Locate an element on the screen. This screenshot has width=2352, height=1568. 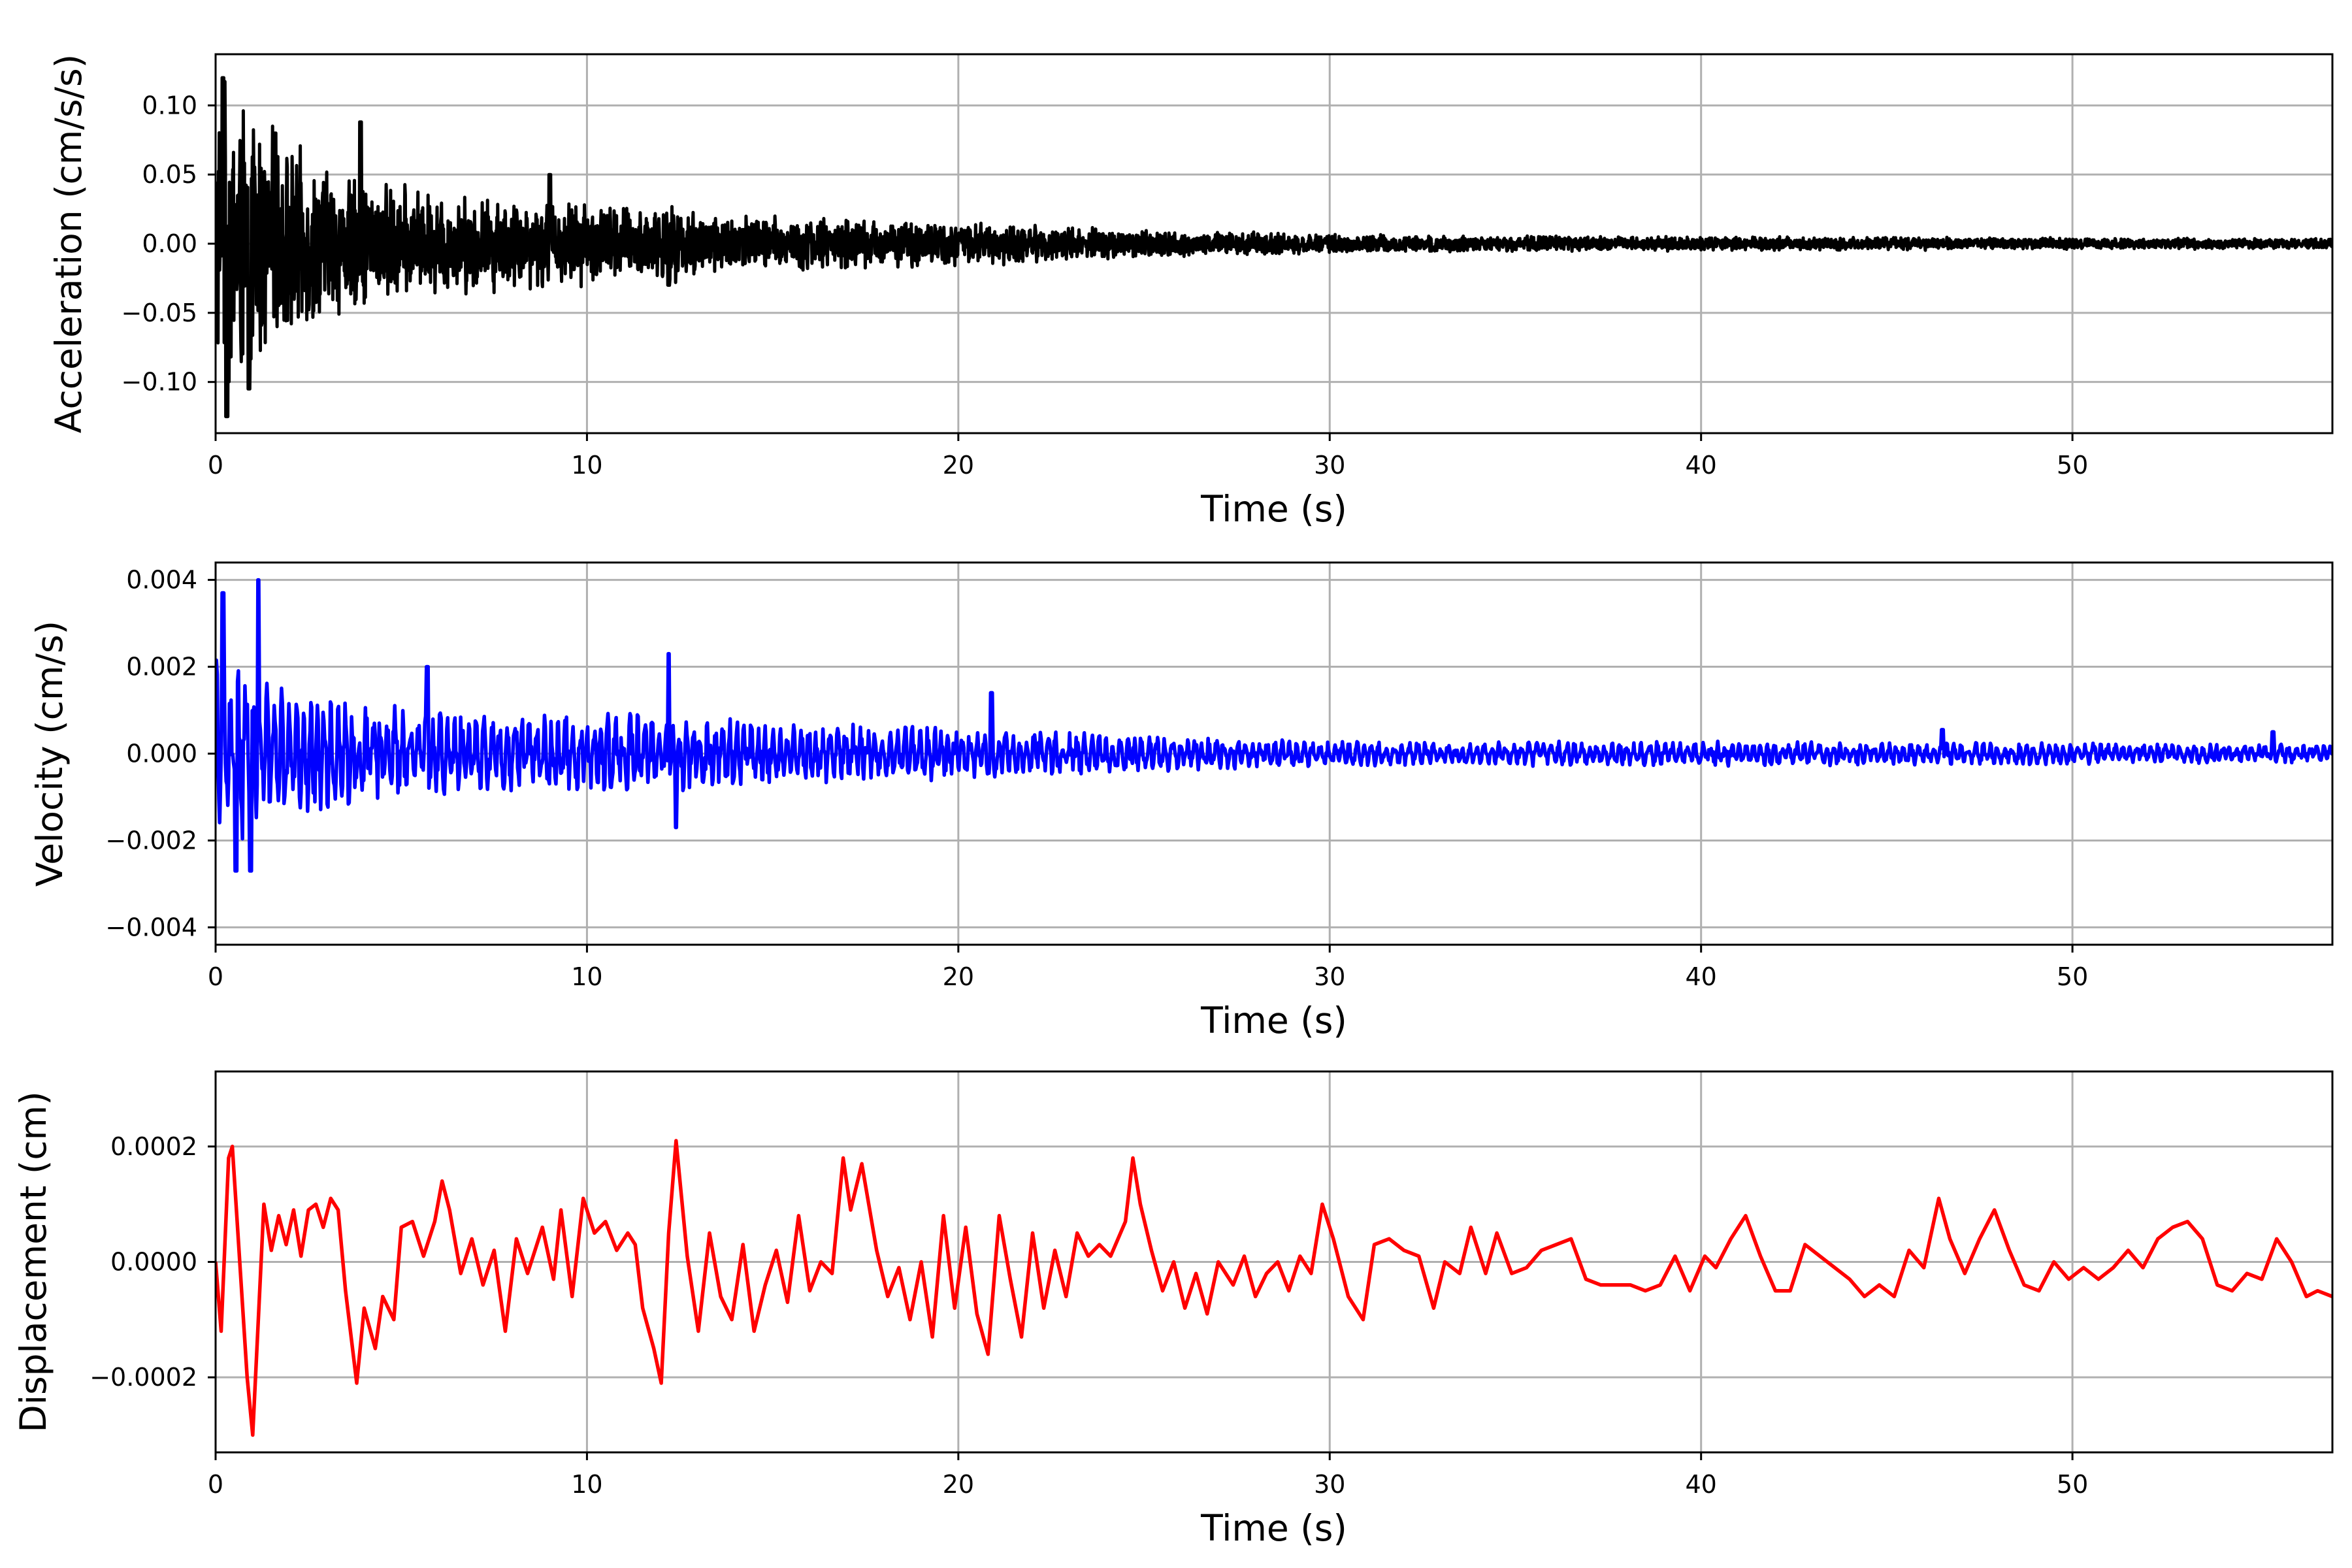
velocity-xtick-label: 40 is located at coordinates (1701, 976).